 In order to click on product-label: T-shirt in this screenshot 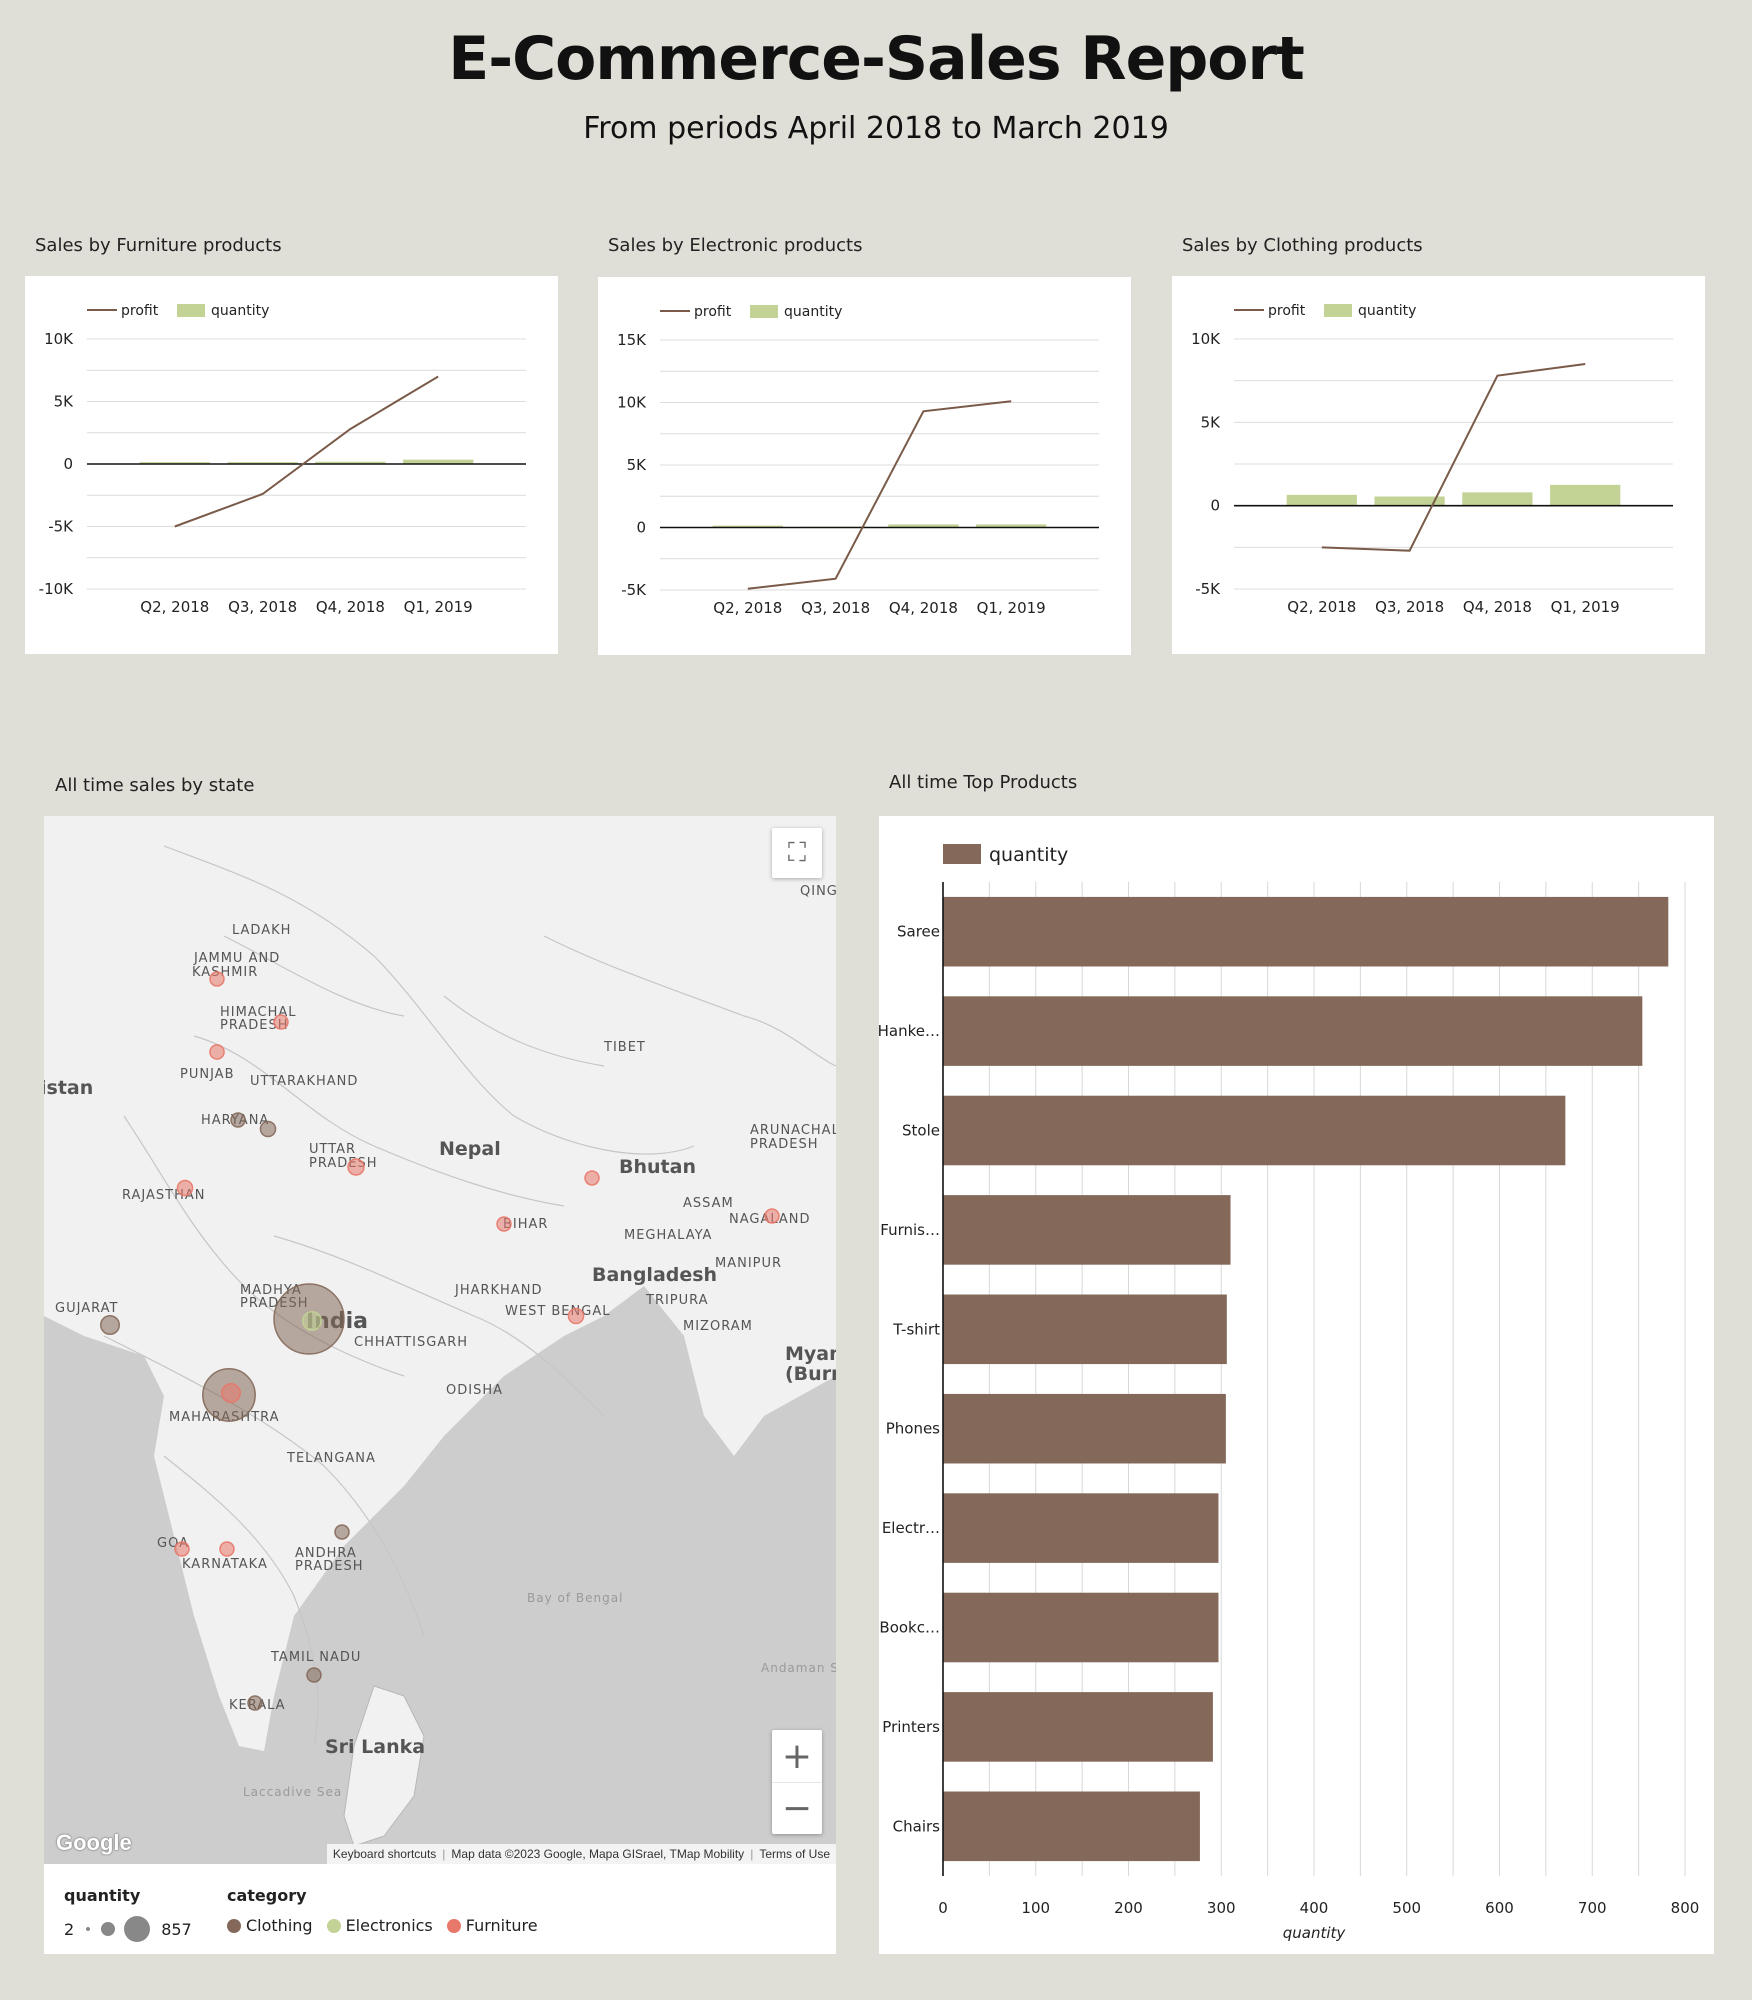, I will do `click(916, 1329)`.